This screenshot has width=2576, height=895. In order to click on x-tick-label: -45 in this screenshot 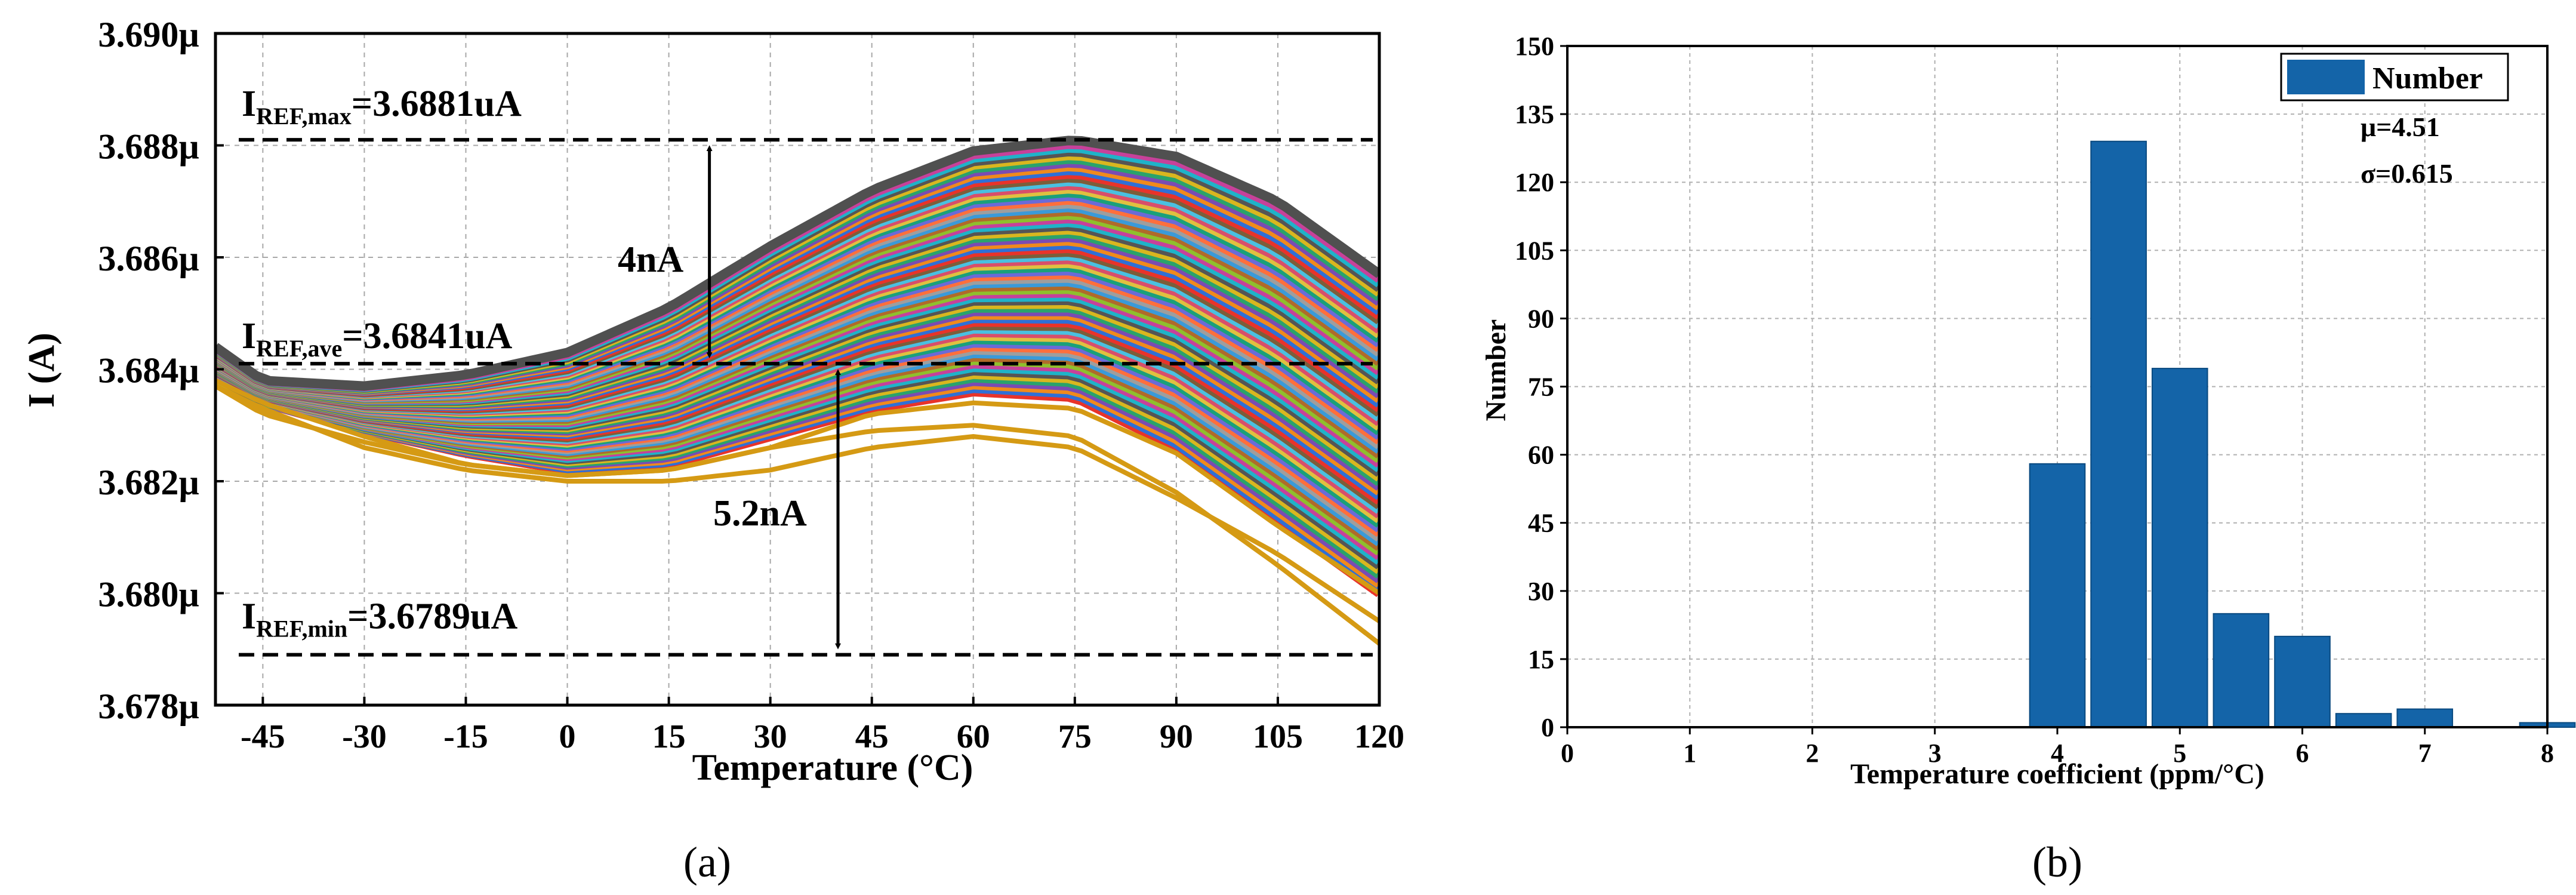, I will do `click(263, 736)`.